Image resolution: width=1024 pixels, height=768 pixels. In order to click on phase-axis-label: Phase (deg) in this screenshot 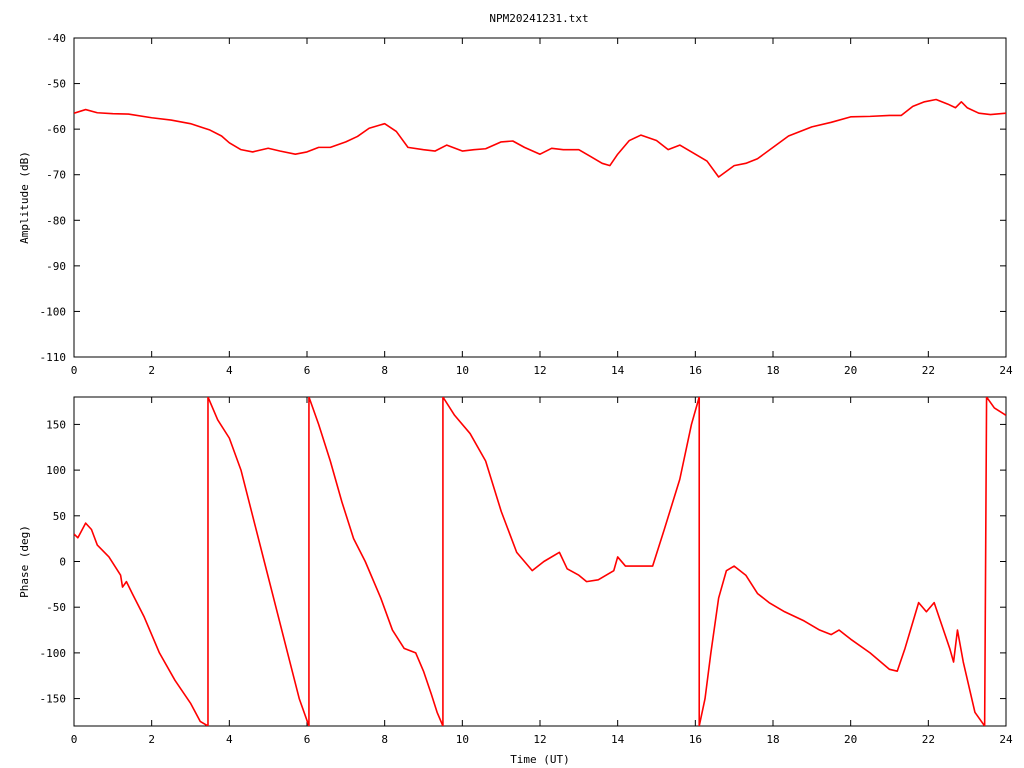, I will do `click(24, 561)`.